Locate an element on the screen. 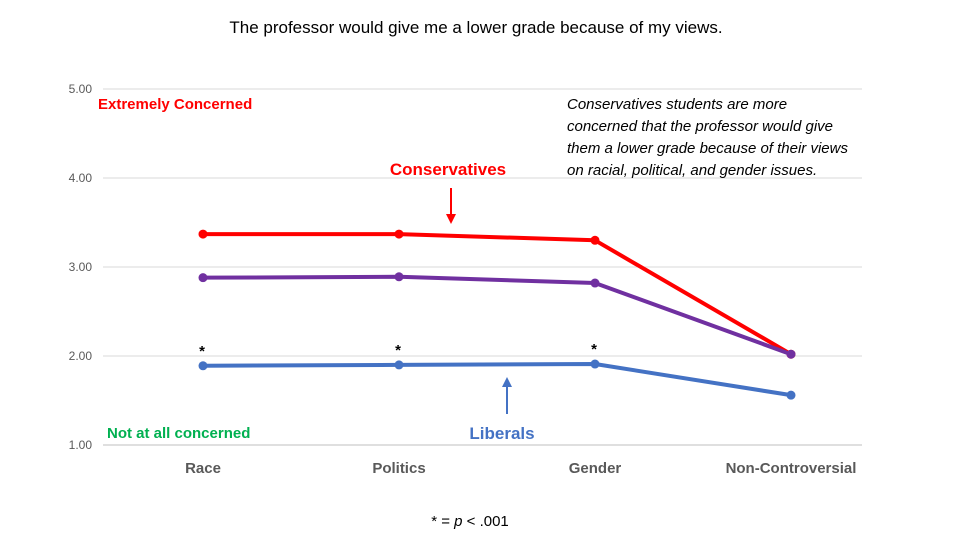 The width and height of the screenshot is (955, 539). x-category-label: Race is located at coordinates (203, 468).